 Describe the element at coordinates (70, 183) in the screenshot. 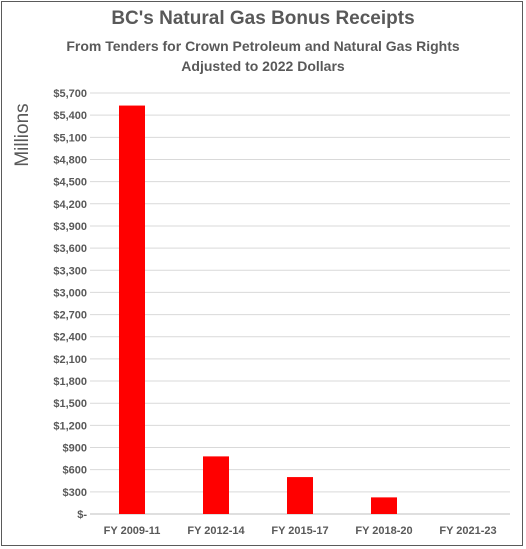

I see `y-tick-label: $4,500` at that location.